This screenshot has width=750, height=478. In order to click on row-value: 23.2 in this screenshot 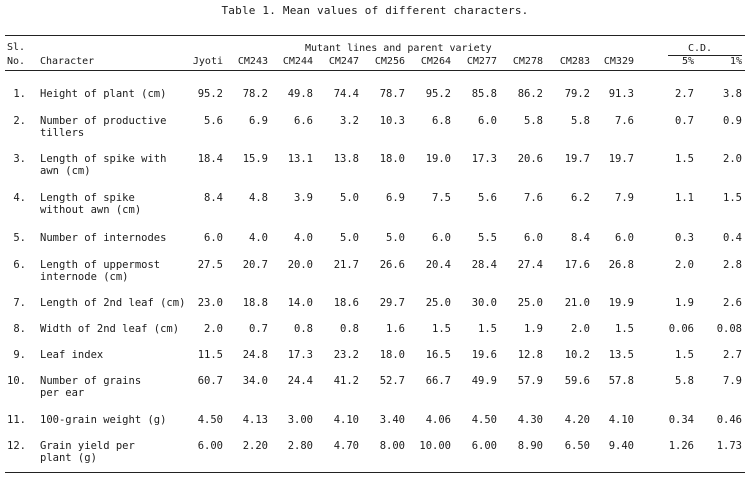, I will do `click(346, 355)`.